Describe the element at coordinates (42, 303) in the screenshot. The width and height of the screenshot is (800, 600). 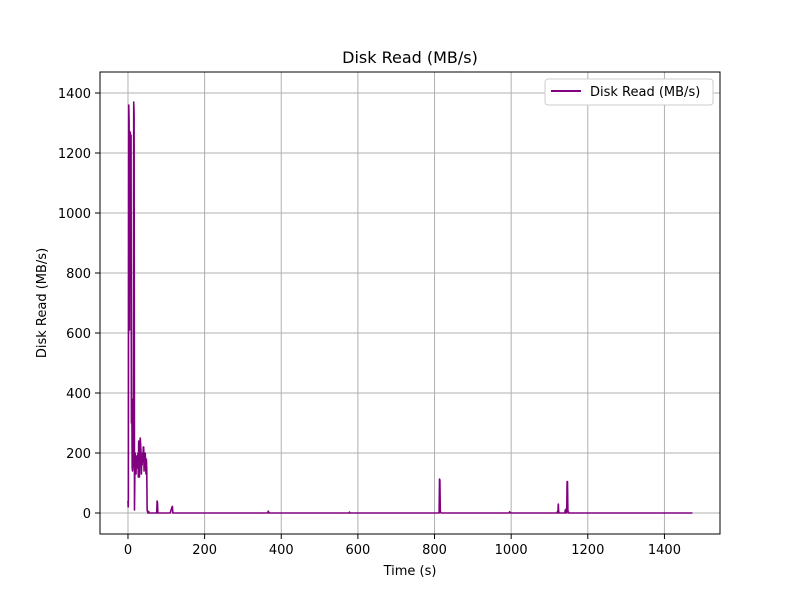
I see `y-axis-label: Disk Read (MB/s)` at that location.